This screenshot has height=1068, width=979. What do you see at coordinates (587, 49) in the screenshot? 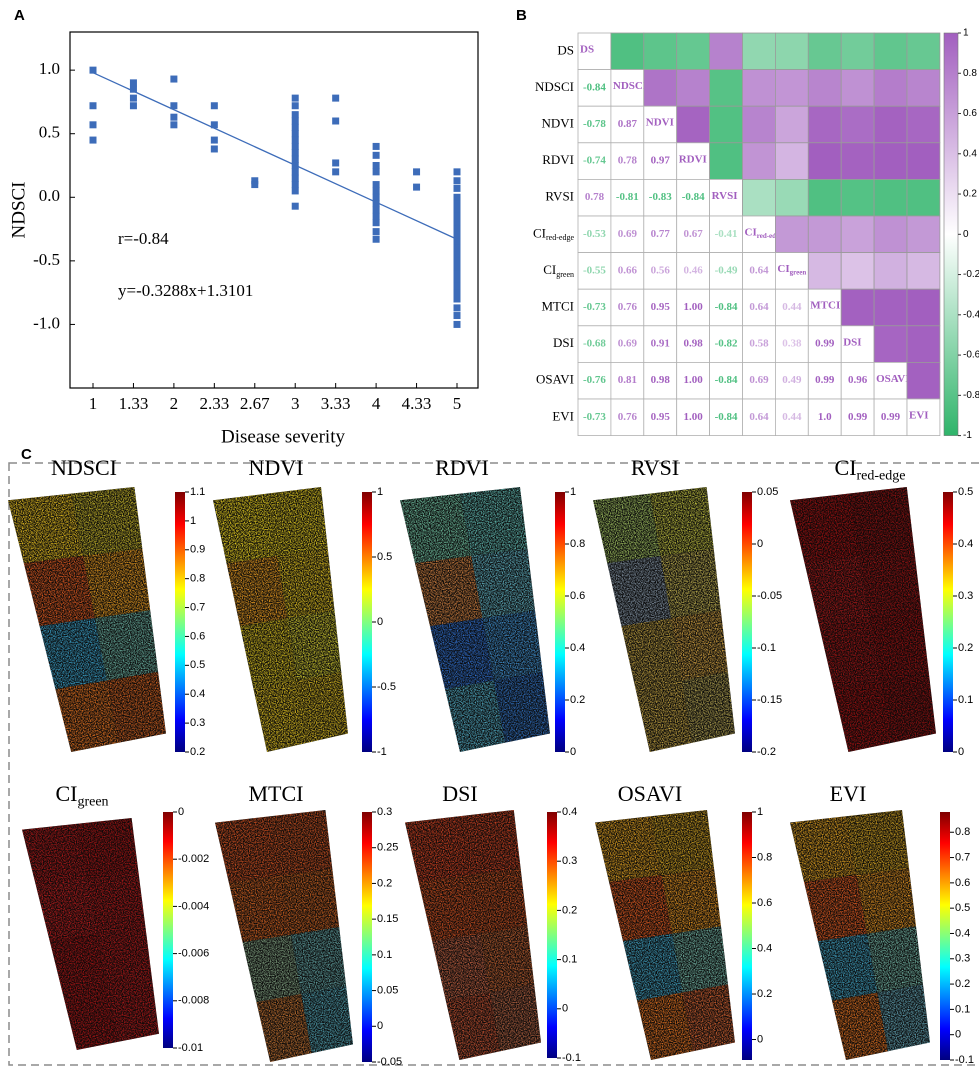
I see `diagonal-label: DS` at bounding box center [587, 49].